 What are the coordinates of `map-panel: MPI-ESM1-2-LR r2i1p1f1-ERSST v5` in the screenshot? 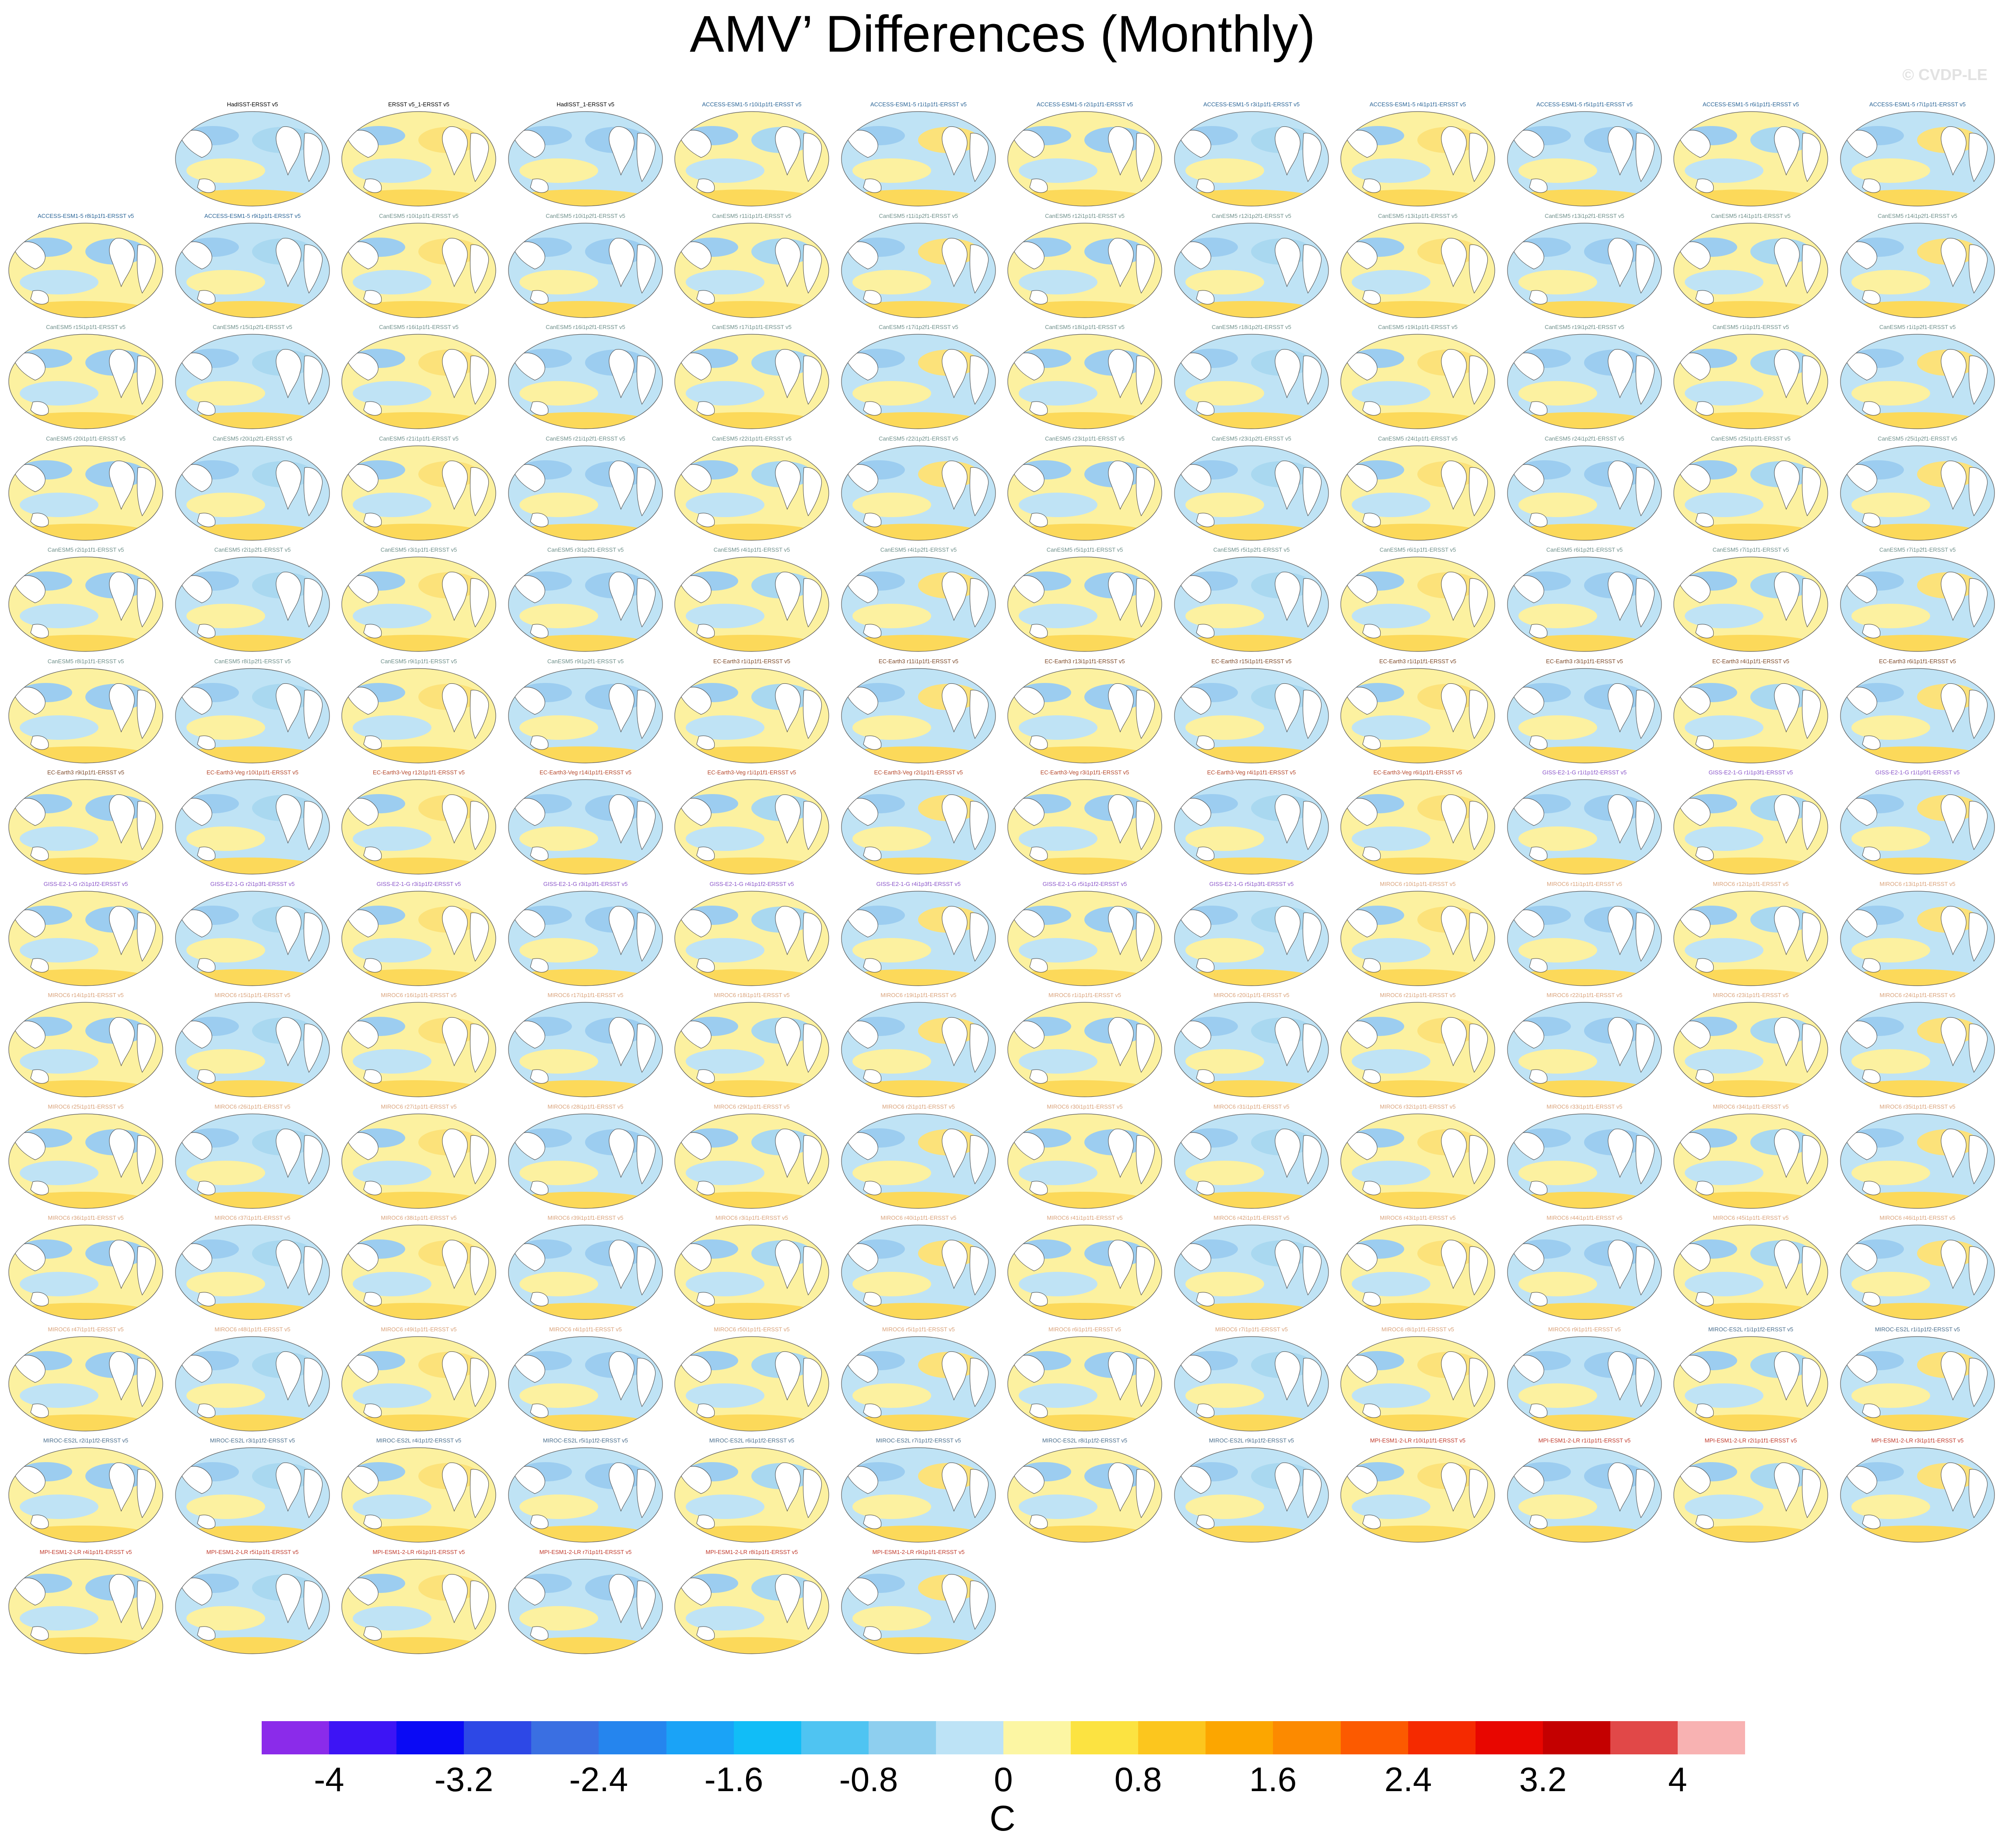 It's located at (1751, 1491).